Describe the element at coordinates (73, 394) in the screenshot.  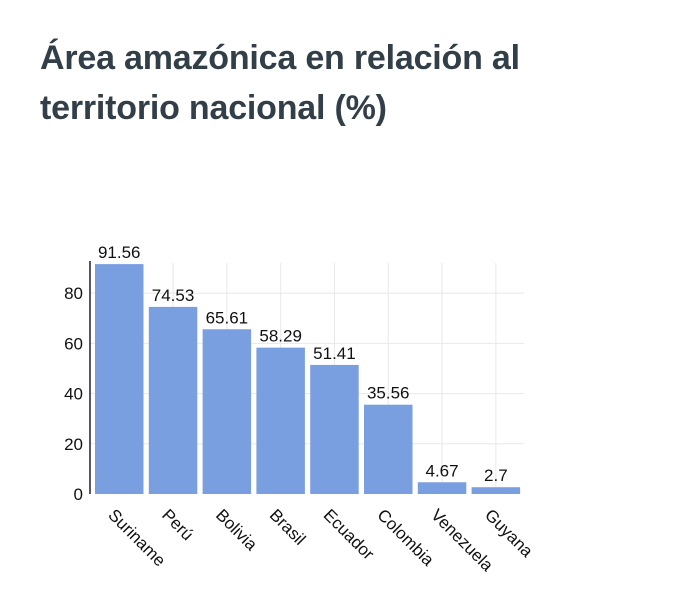
I see `y-tick-label: 40` at that location.